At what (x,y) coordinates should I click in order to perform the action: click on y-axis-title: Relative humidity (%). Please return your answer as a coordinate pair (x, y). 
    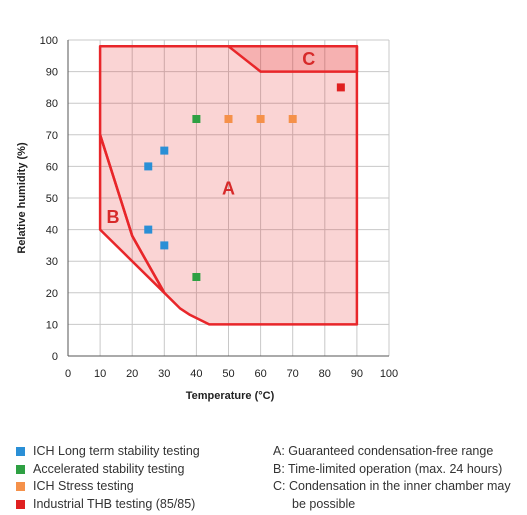
    Looking at the image, I should click on (22, 198).